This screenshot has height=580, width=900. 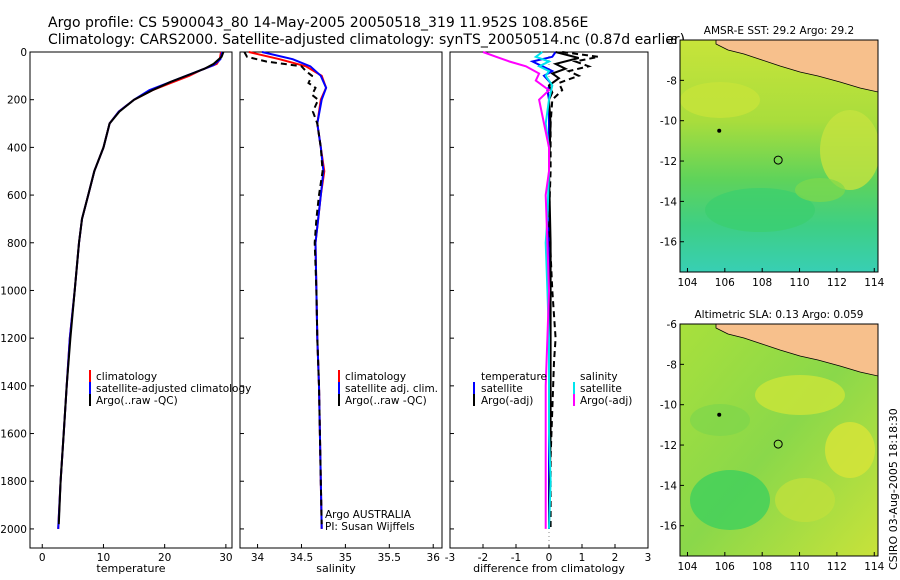 What do you see at coordinates (13, 387) in the screenshot?
I see `temp-ytick-label: 1400` at bounding box center [13, 387].